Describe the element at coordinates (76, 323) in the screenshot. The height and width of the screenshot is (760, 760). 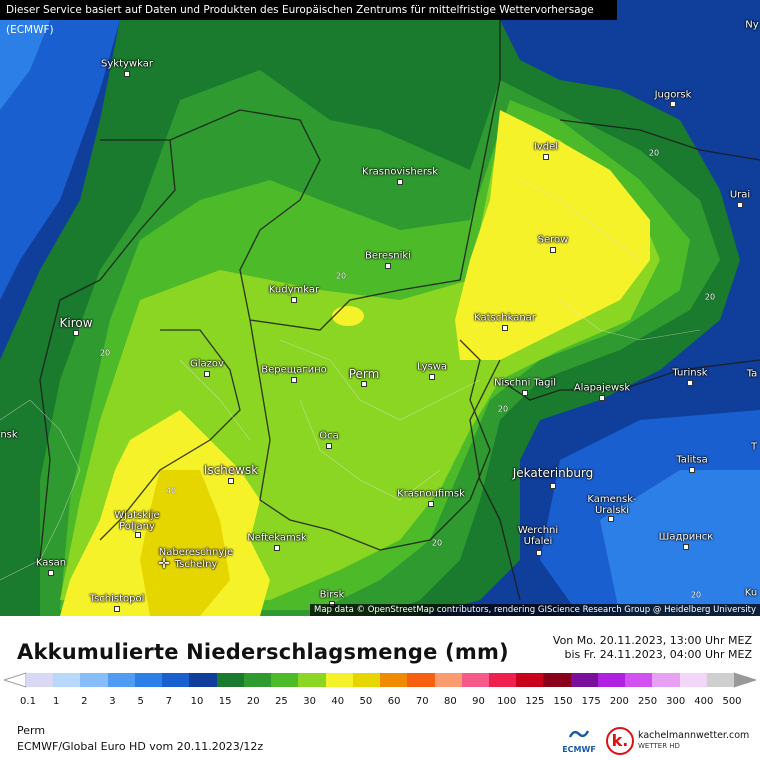
I see `city-label: Kirow` at that location.